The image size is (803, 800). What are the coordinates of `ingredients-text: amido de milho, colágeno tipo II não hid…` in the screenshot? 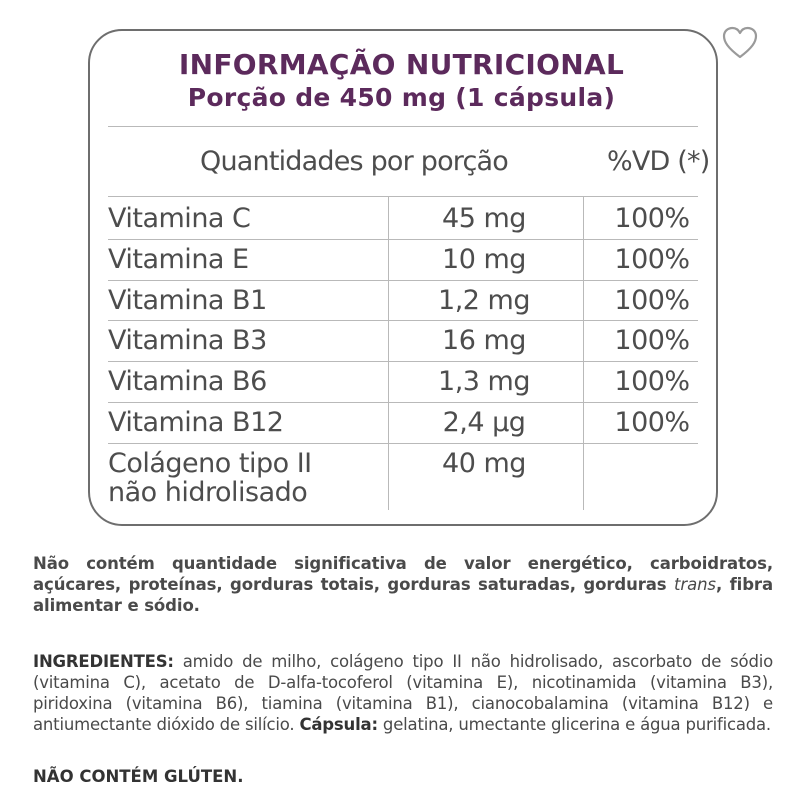 It's located at (403, 693).